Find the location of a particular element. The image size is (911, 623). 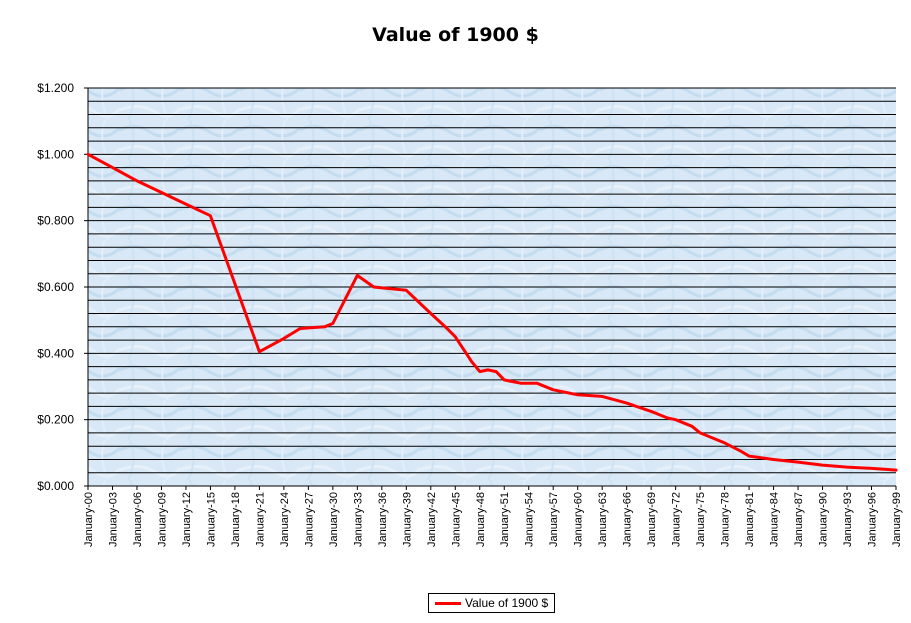

x-tick-label: January-30 is located at coordinates (334, 519).